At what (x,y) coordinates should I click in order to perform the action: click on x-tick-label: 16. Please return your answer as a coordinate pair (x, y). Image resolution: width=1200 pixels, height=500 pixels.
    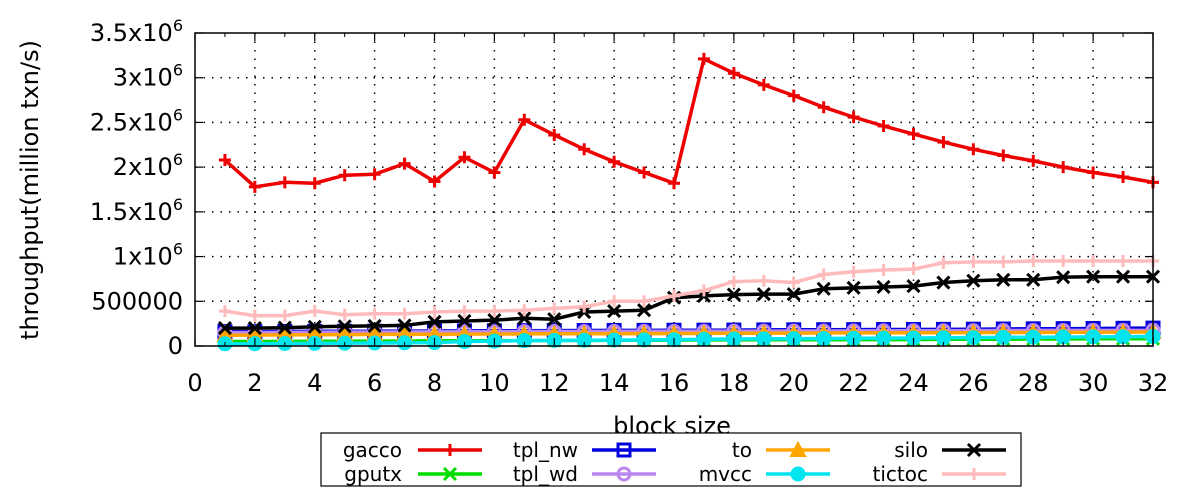
    Looking at the image, I should click on (674, 383).